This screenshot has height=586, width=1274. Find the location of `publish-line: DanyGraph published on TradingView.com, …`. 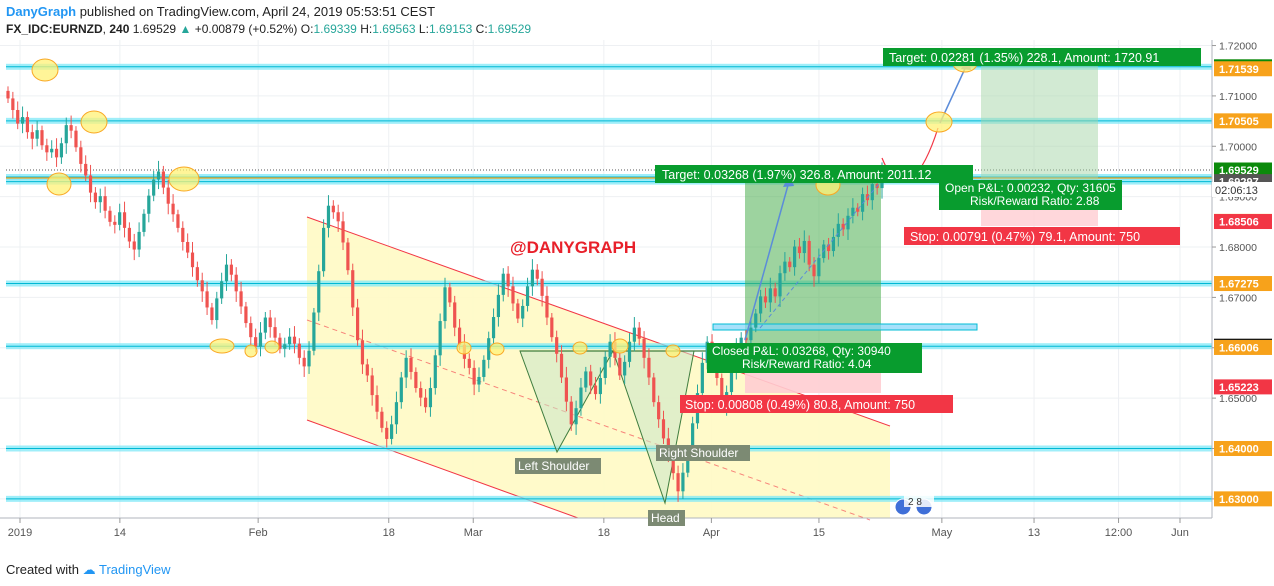

publish-line: DanyGraph published on TradingView.com, … is located at coordinates (220, 11).